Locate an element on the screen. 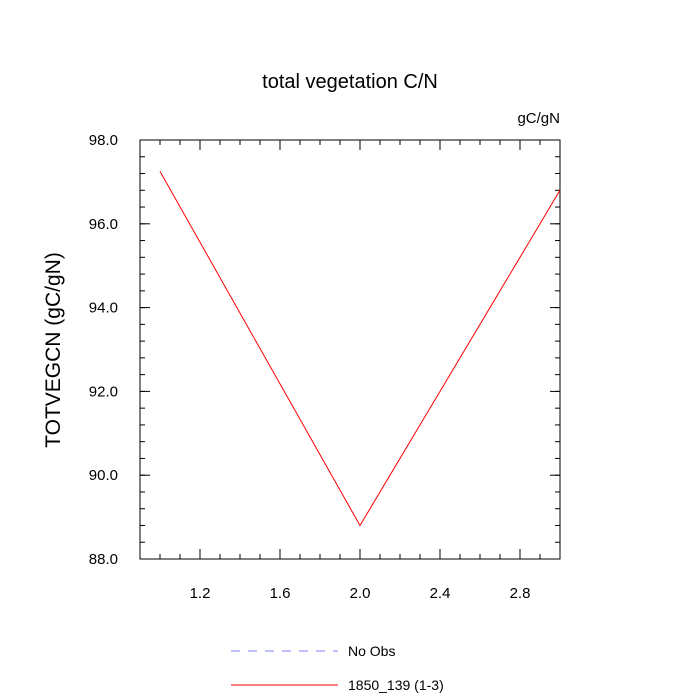 The image size is (700, 700). legend: No Obs 1850_139 (1-3) is located at coordinates (337, 668).